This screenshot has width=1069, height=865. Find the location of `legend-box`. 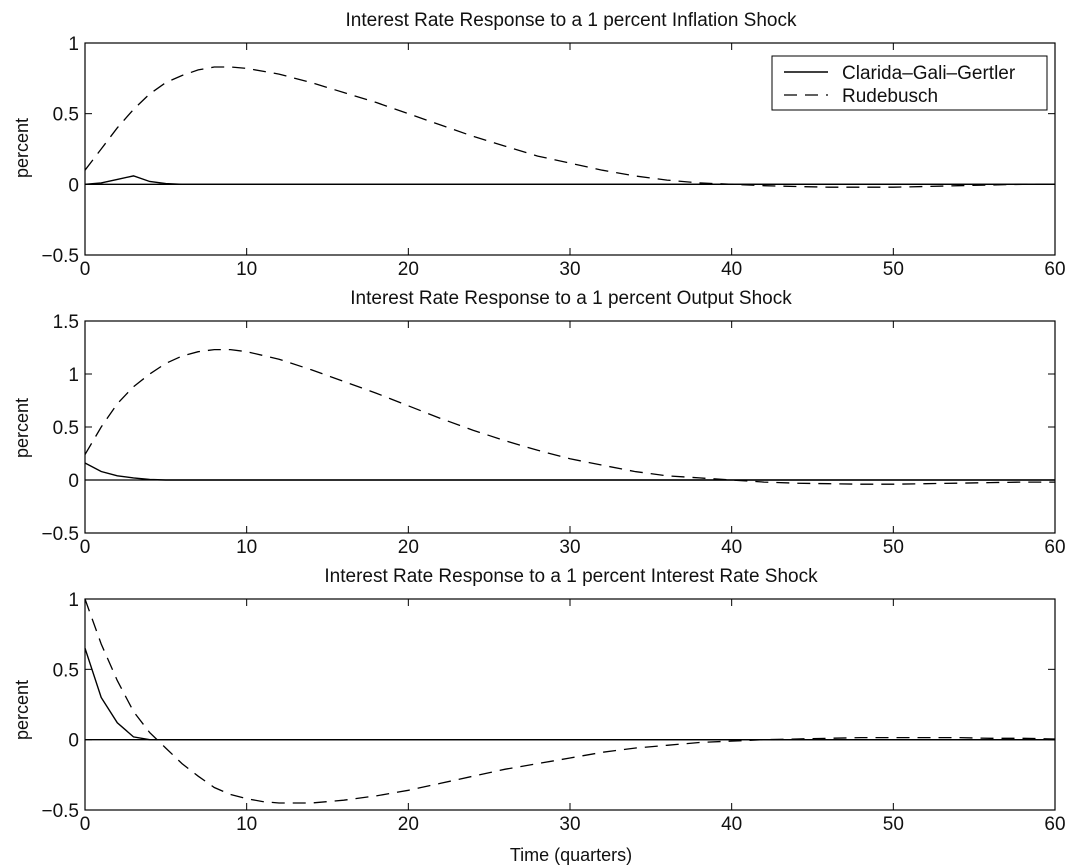

legend-box is located at coordinates (909, 83).